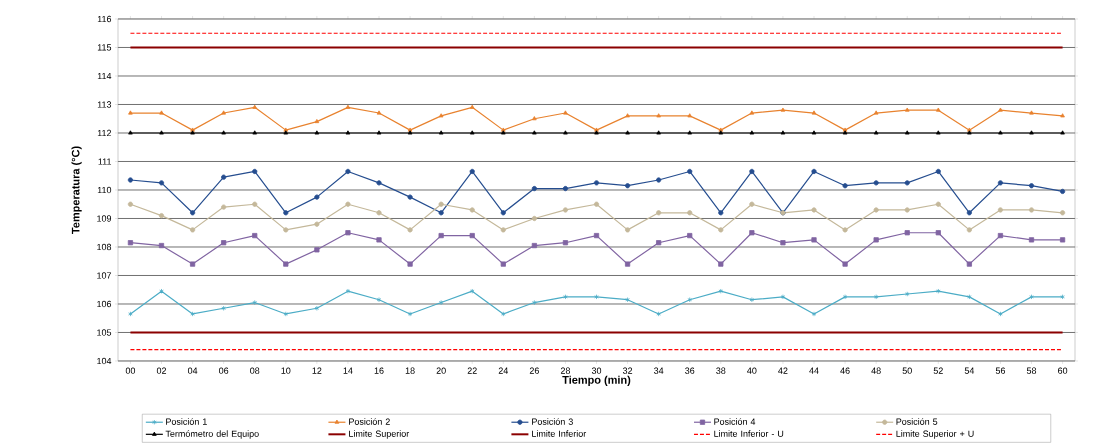  Describe the element at coordinates (441, 370) in the screenshot. I see `x-tick-label: 20` at that location.